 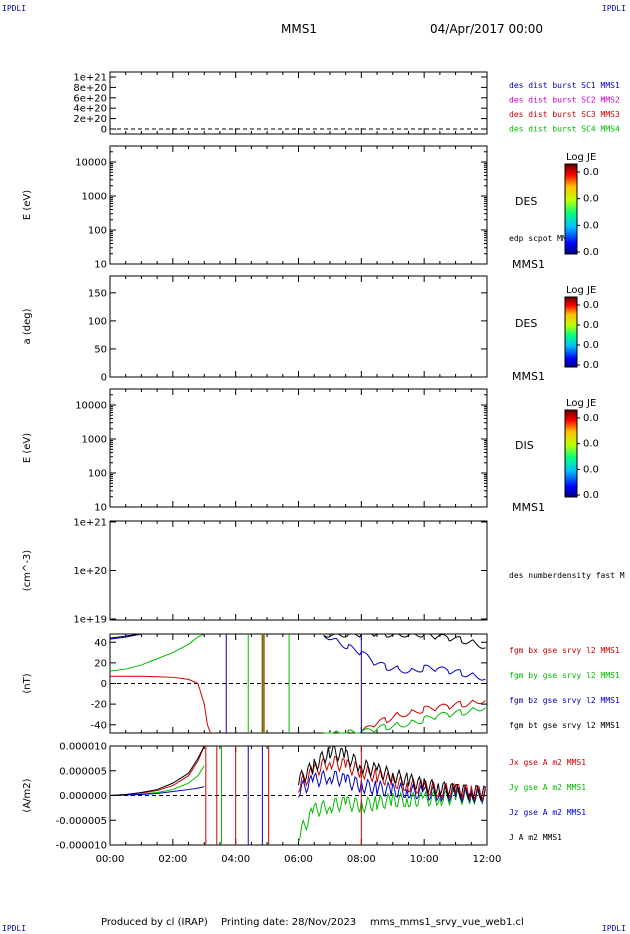 What do you see at coordinates (404, 641) in the screenshot?
I see `series-late-bt` at bounding box center [404, 641].